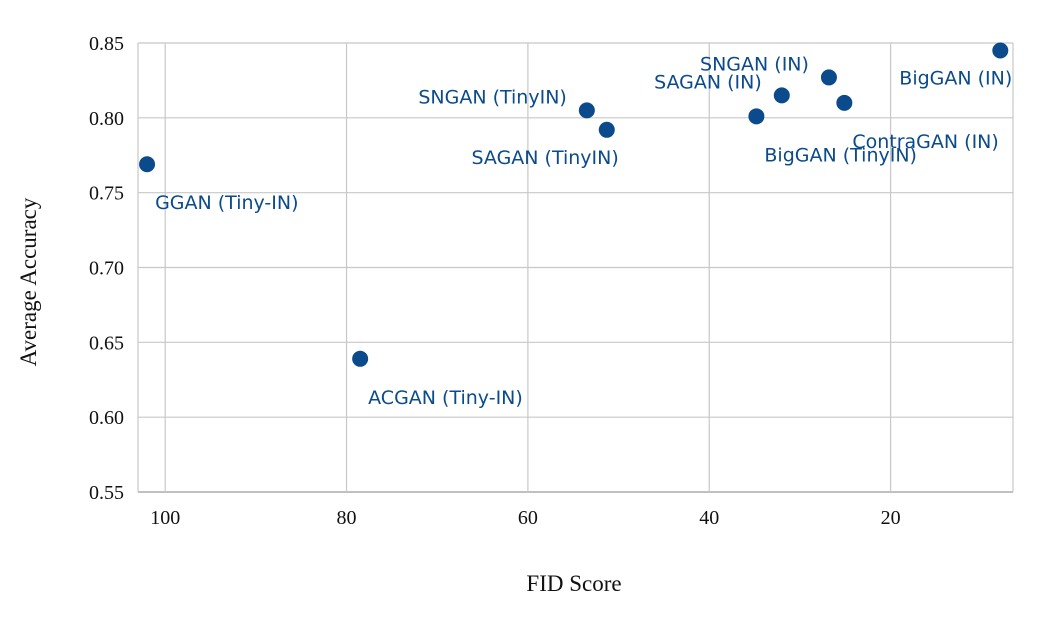 This screenshot has height=629, width=1043. Describe the element at coordinates (347, 518) in the screenshot. I see `x-tick-label: 80` at that location.